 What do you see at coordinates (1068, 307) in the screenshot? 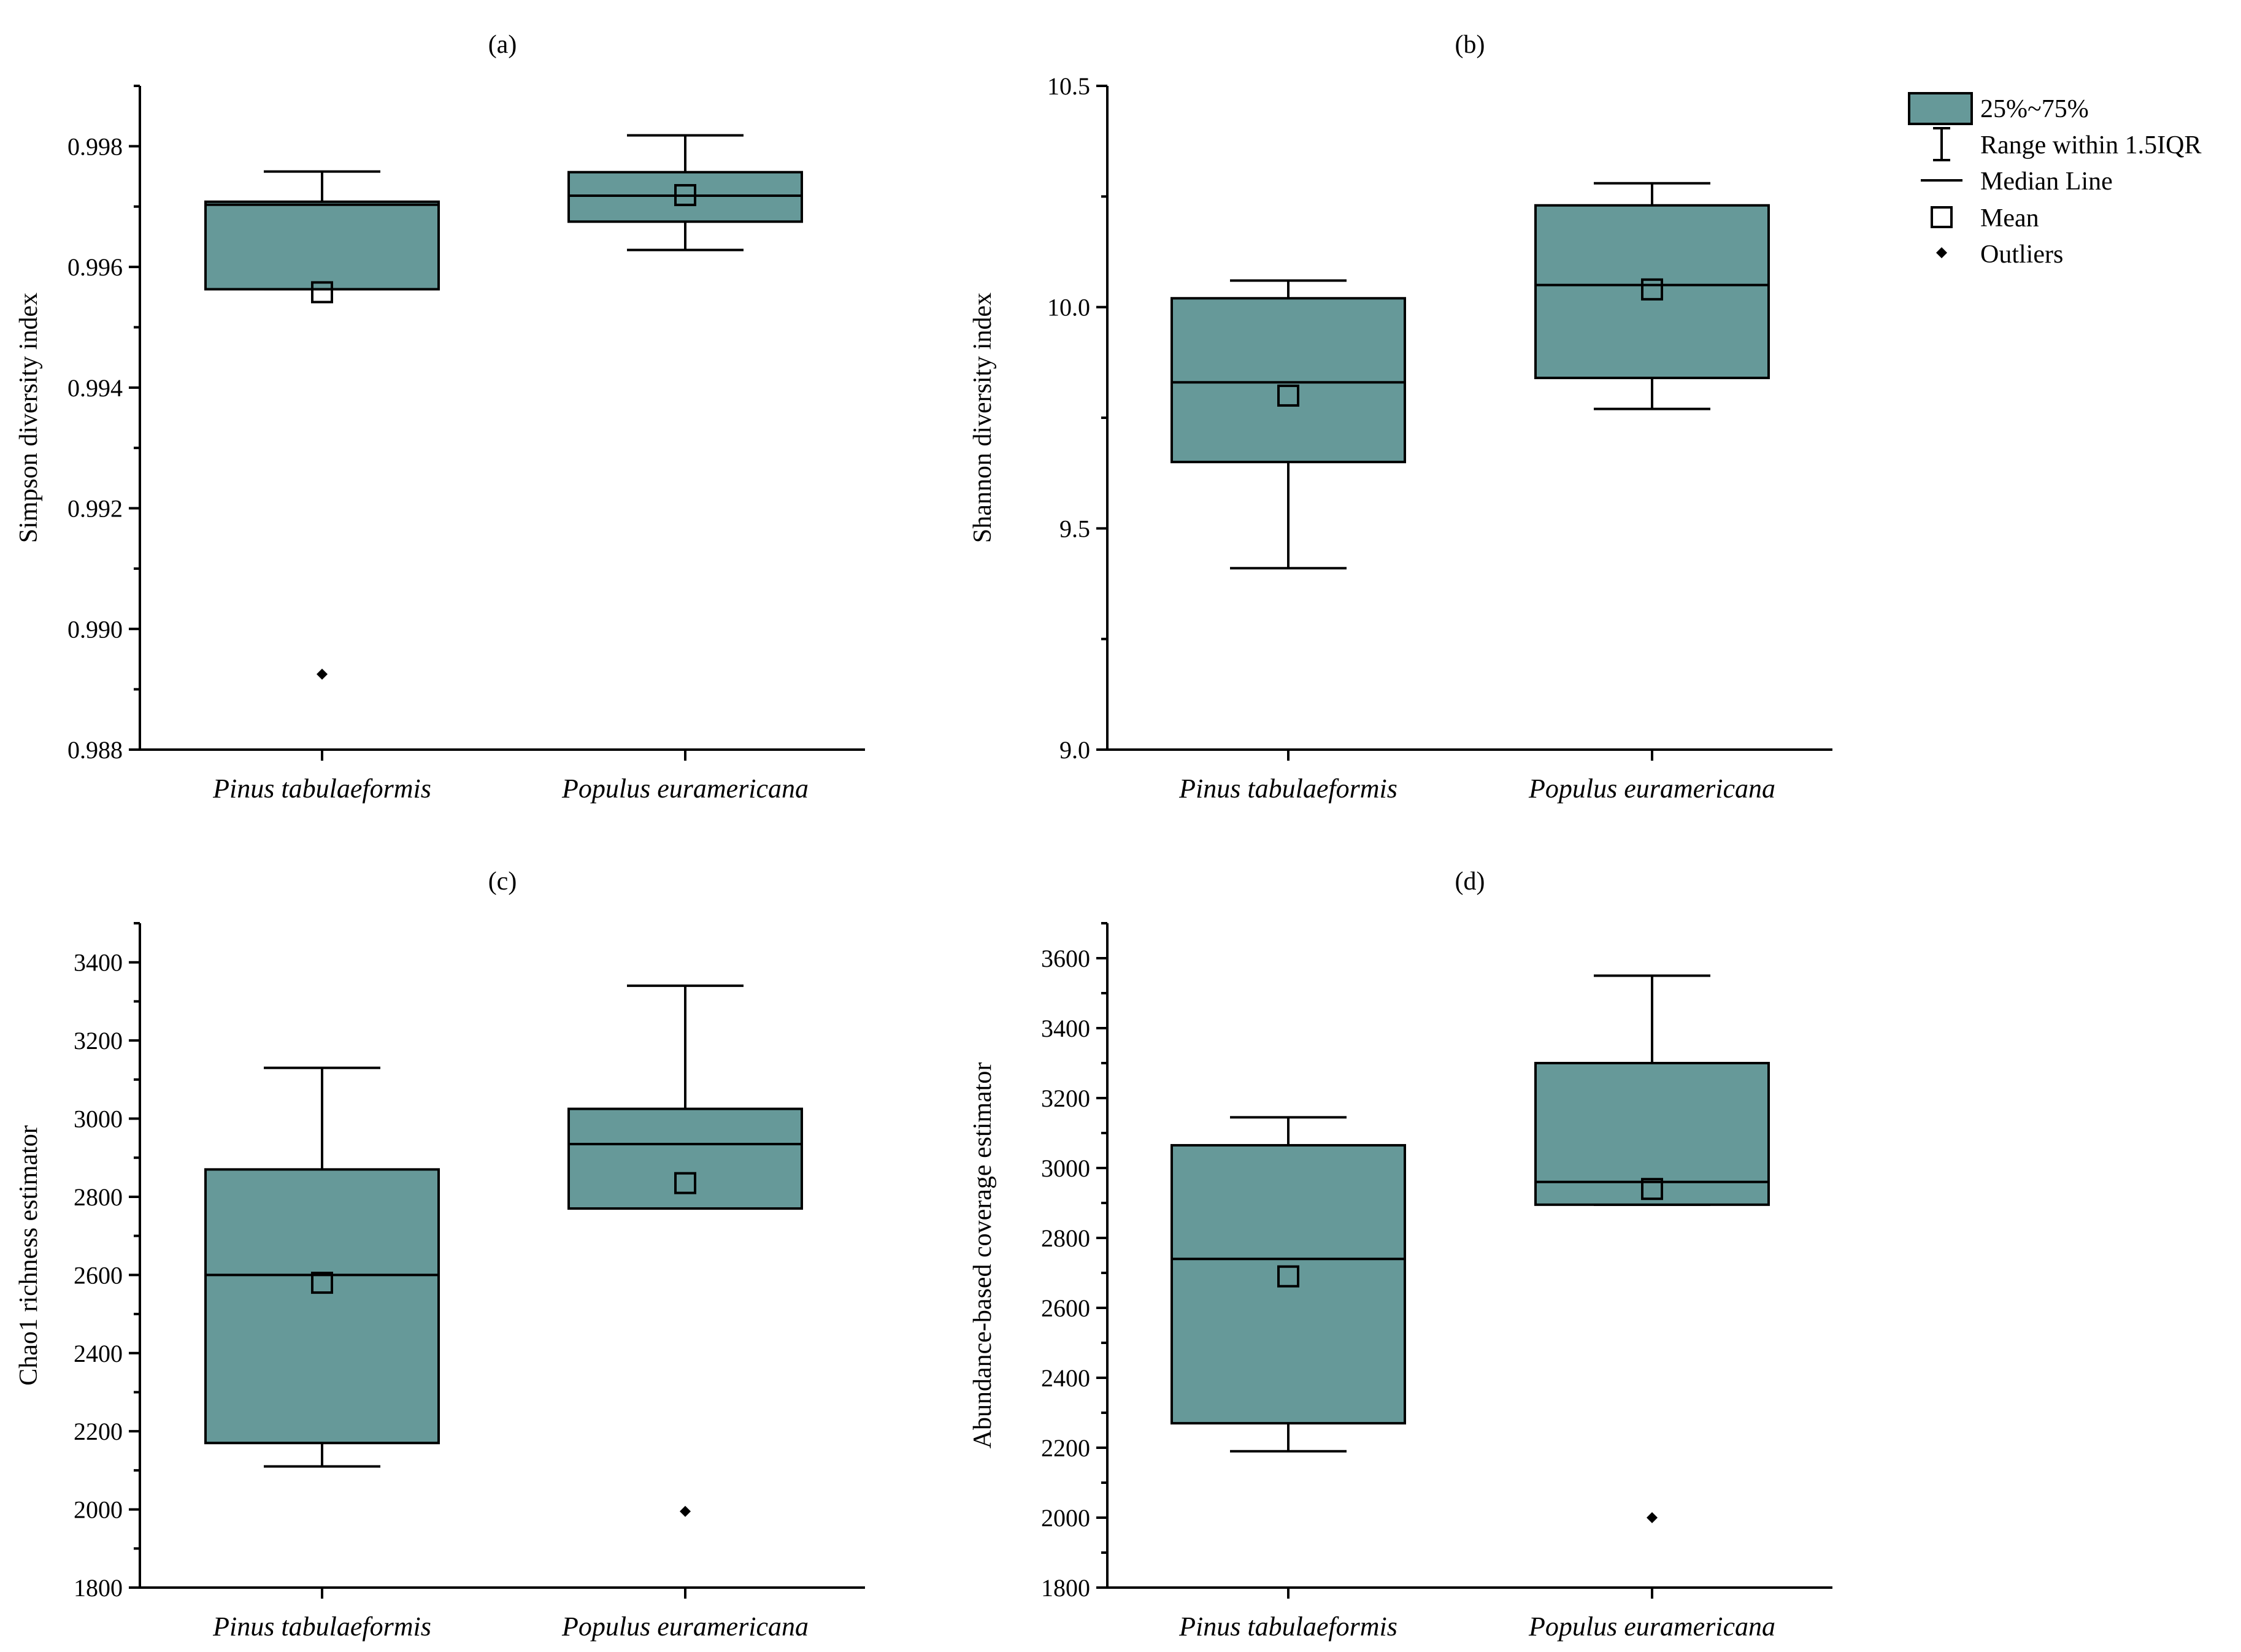
I see `y-tick-label: 10.0` at bounding box center [1068, 307].